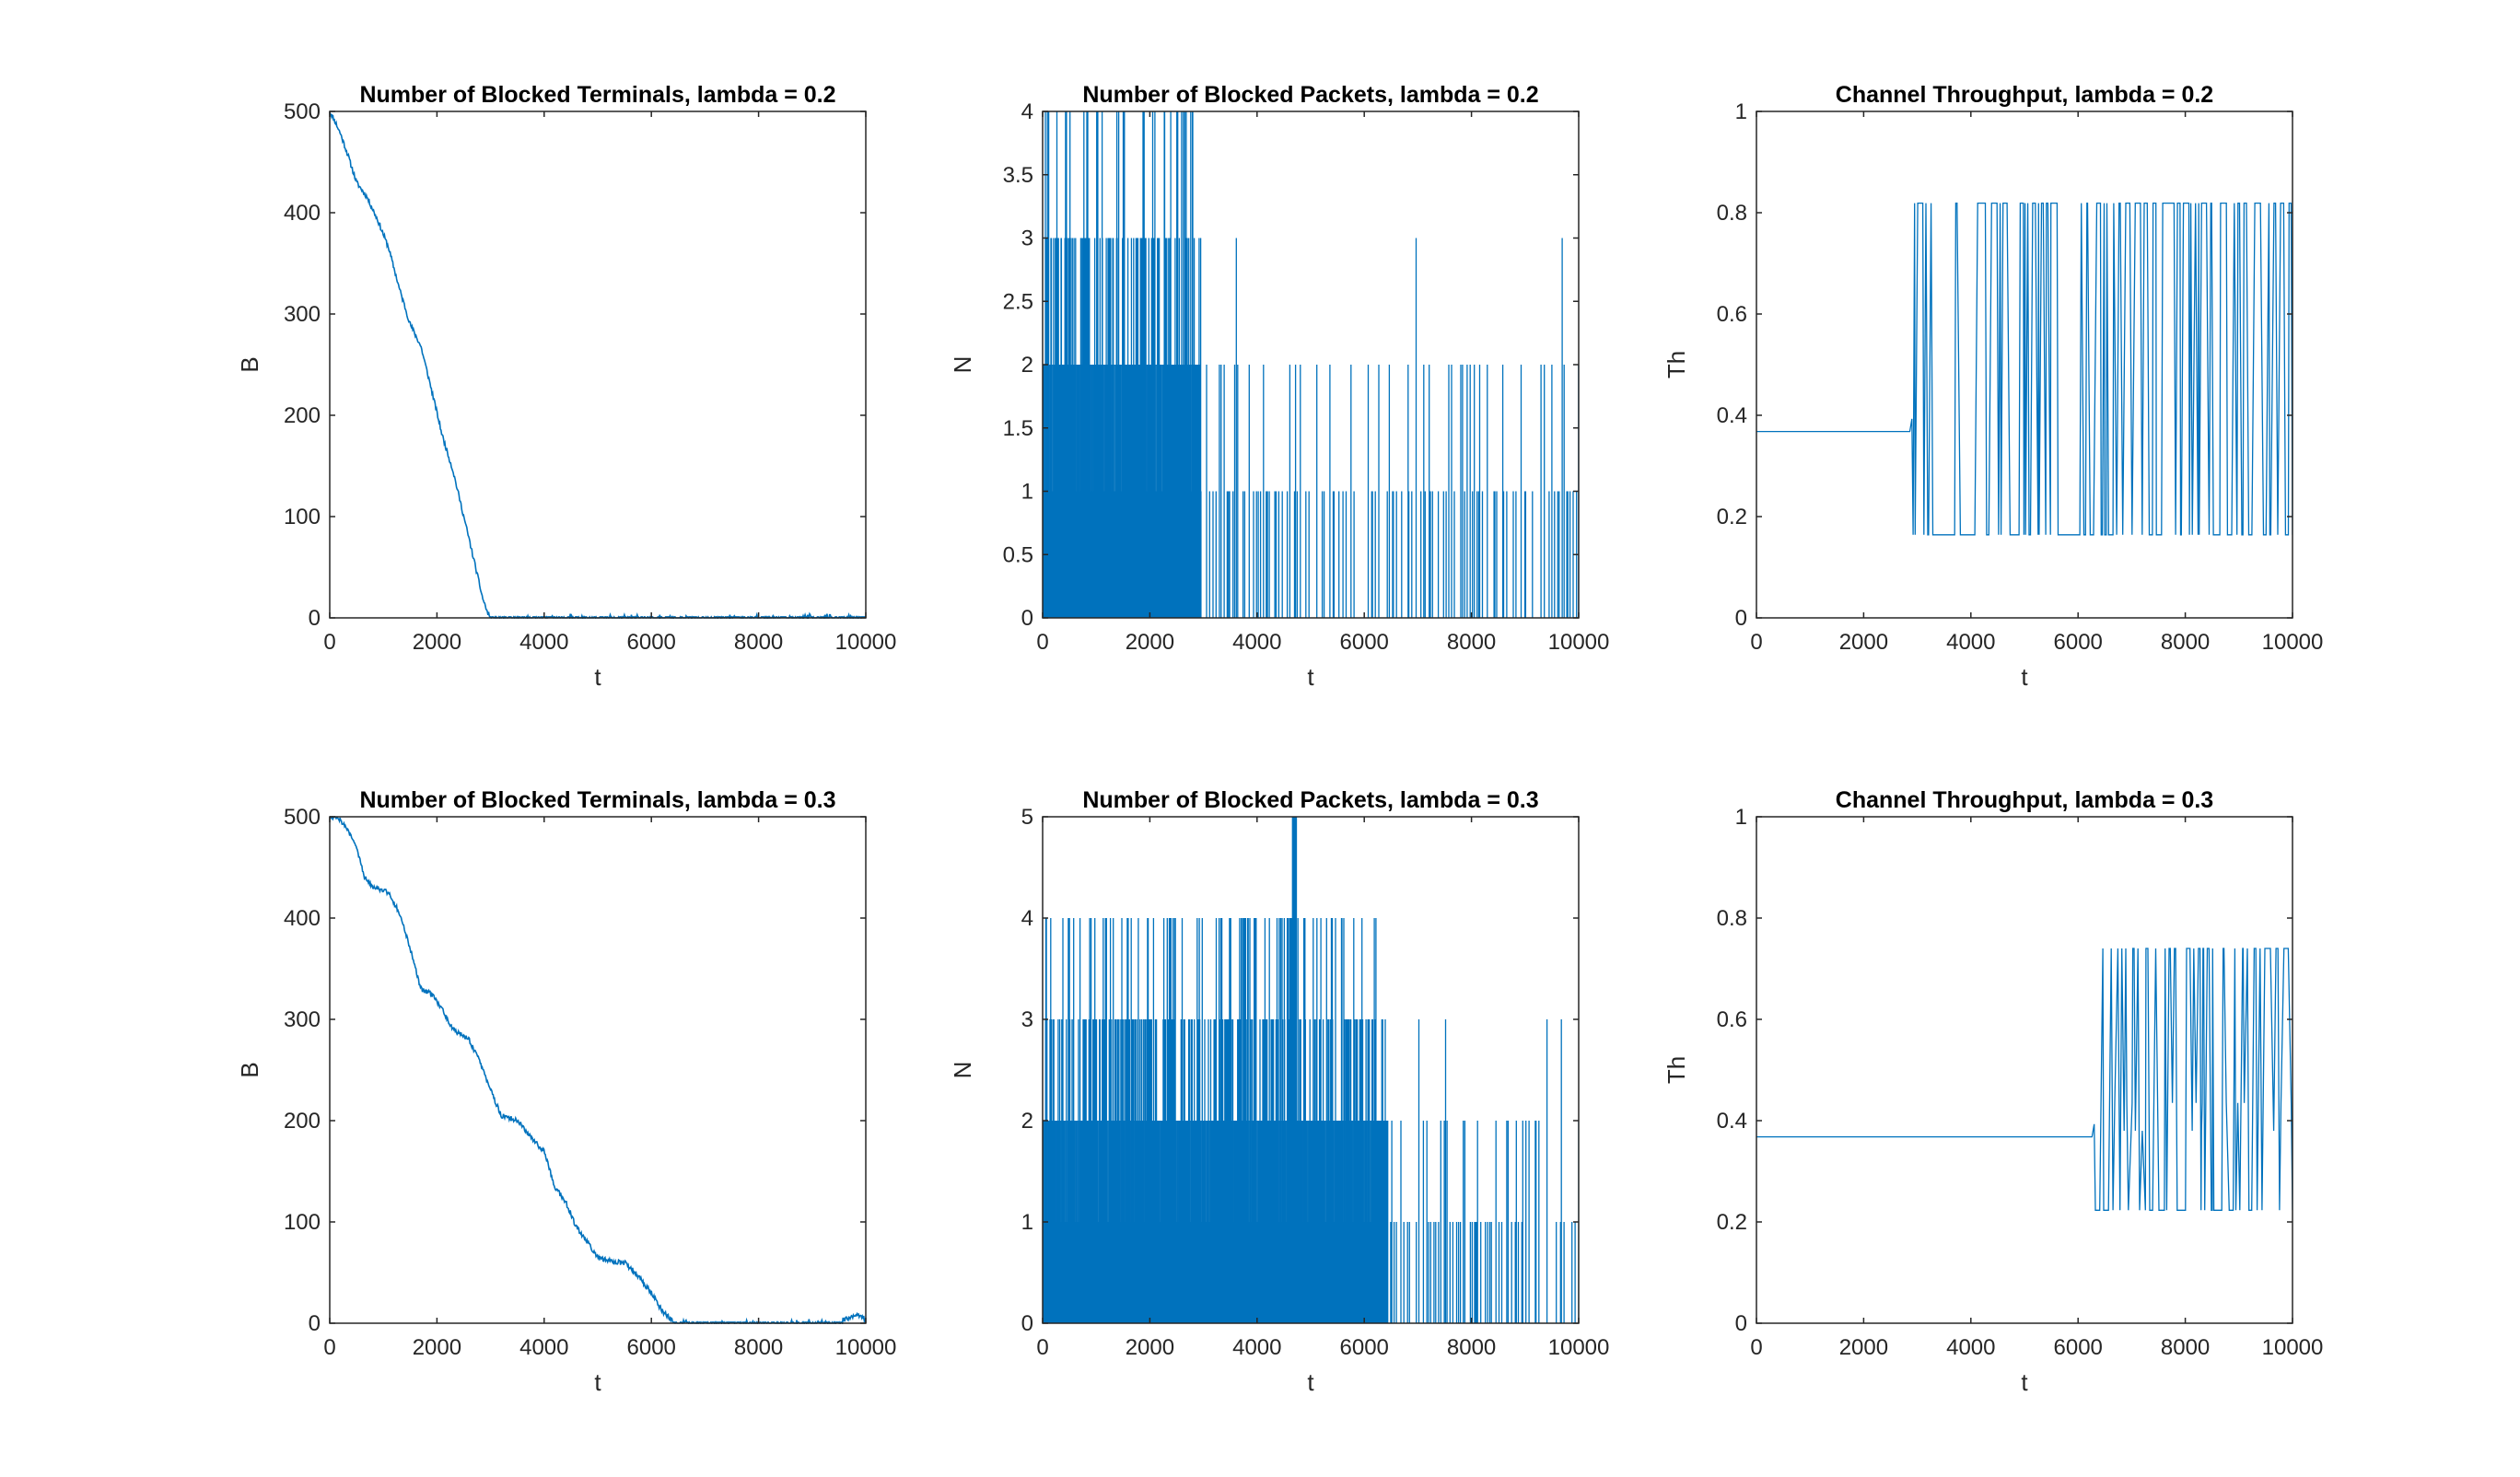 This screenshot has height=1477, width=2520. What do you see at coordinates (1310, 95) in the screenshot?
I see `chart-title: Number of Blocked Packets, lambda = 0.2` at bounding box center [1310, 95].